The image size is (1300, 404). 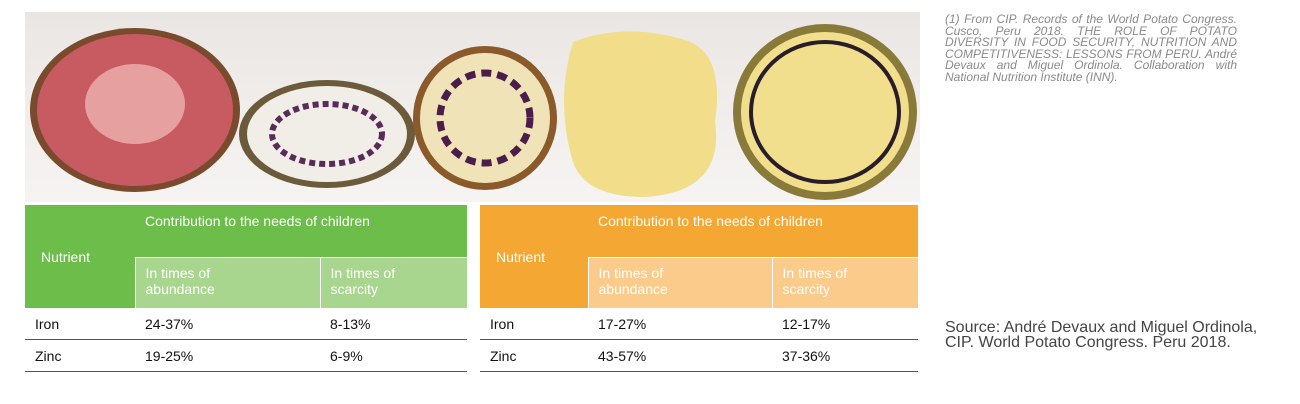 What do you see at coordinates (393, 324) in the screenshot?
I see `cell: 8-13%` at bounding box center [393, 324].